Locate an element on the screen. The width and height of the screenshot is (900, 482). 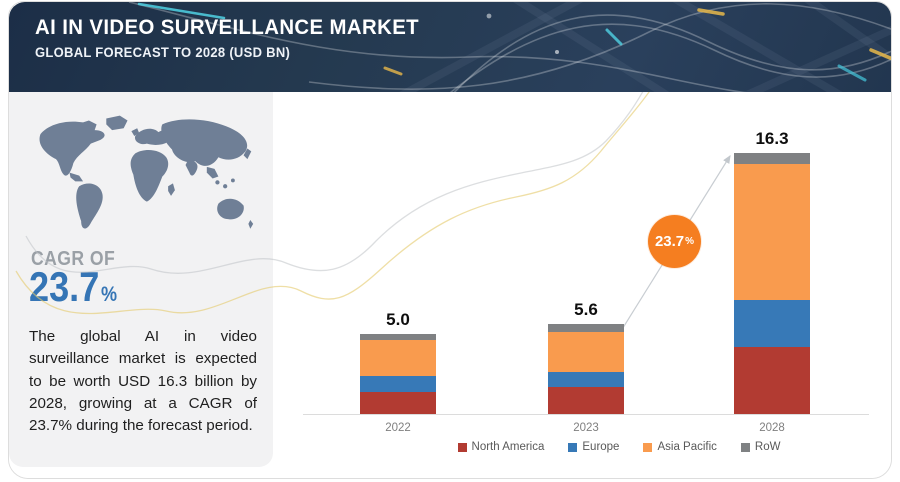
world-map-image is located at coordinates (146, 172).